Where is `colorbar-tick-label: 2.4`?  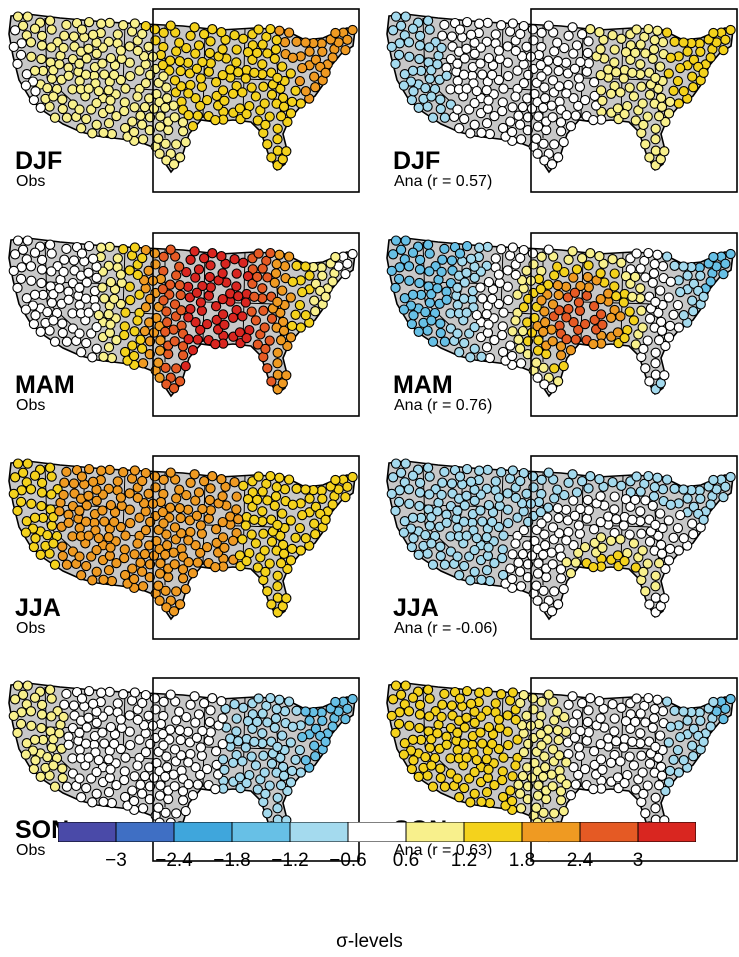 colorbar-tick-label: 2.4 is located at coordinates (580, 860).